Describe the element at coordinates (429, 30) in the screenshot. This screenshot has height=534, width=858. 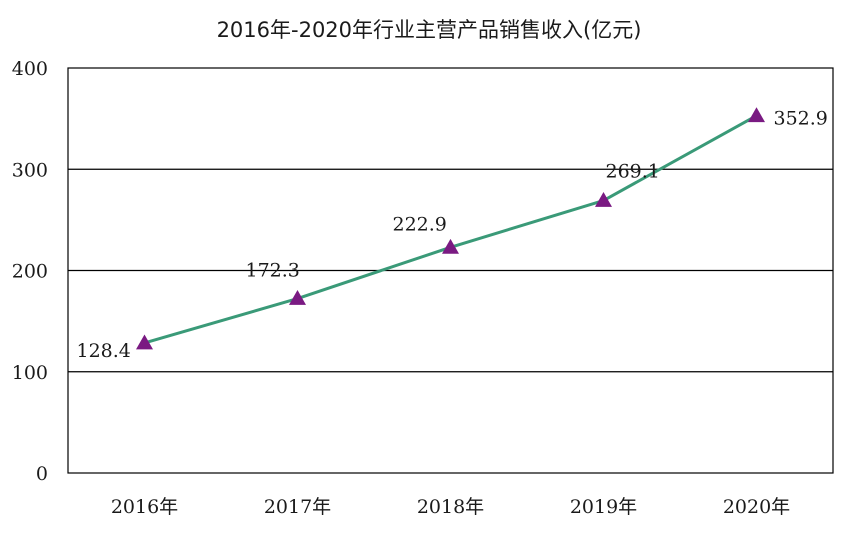
I see `chart-title: 2016年-2020年行业主营产品销售收入(亿元)` at that location.